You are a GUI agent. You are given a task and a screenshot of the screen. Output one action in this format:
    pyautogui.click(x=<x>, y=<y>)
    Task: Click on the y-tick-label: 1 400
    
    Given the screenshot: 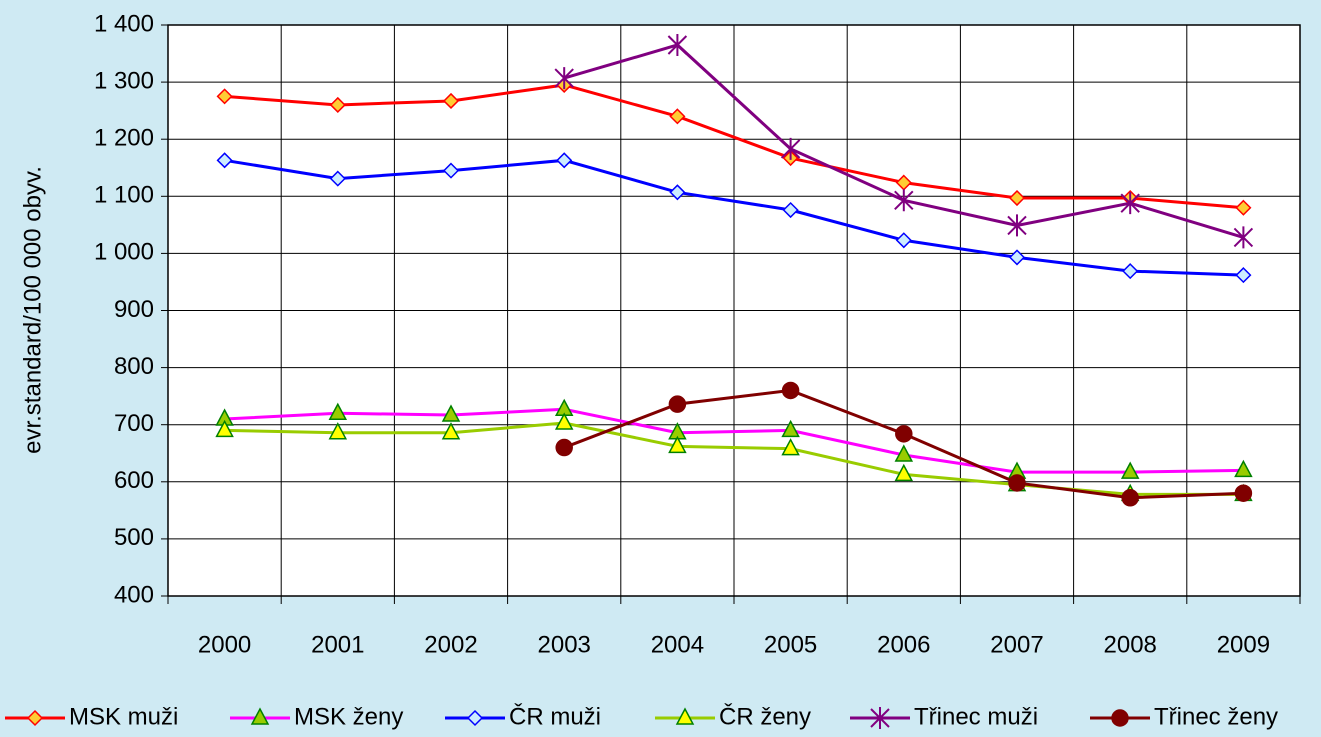 What is the action you would take?
    pyautogui.click(x=124, y=23)
    